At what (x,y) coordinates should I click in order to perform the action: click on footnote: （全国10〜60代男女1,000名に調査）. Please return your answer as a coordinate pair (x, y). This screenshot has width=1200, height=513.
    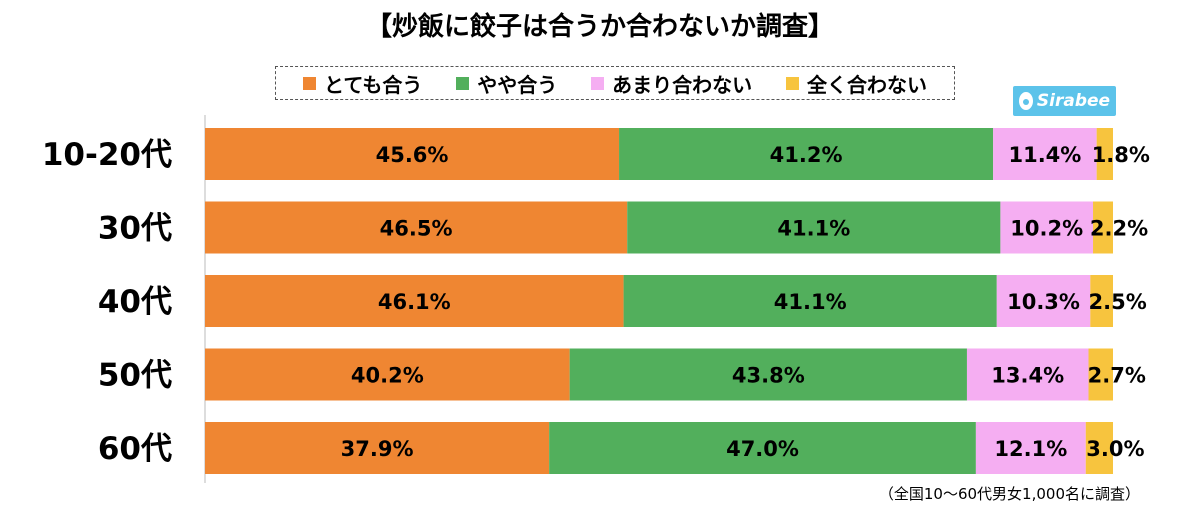
    Looking at the image, I should click on (1009, 494).